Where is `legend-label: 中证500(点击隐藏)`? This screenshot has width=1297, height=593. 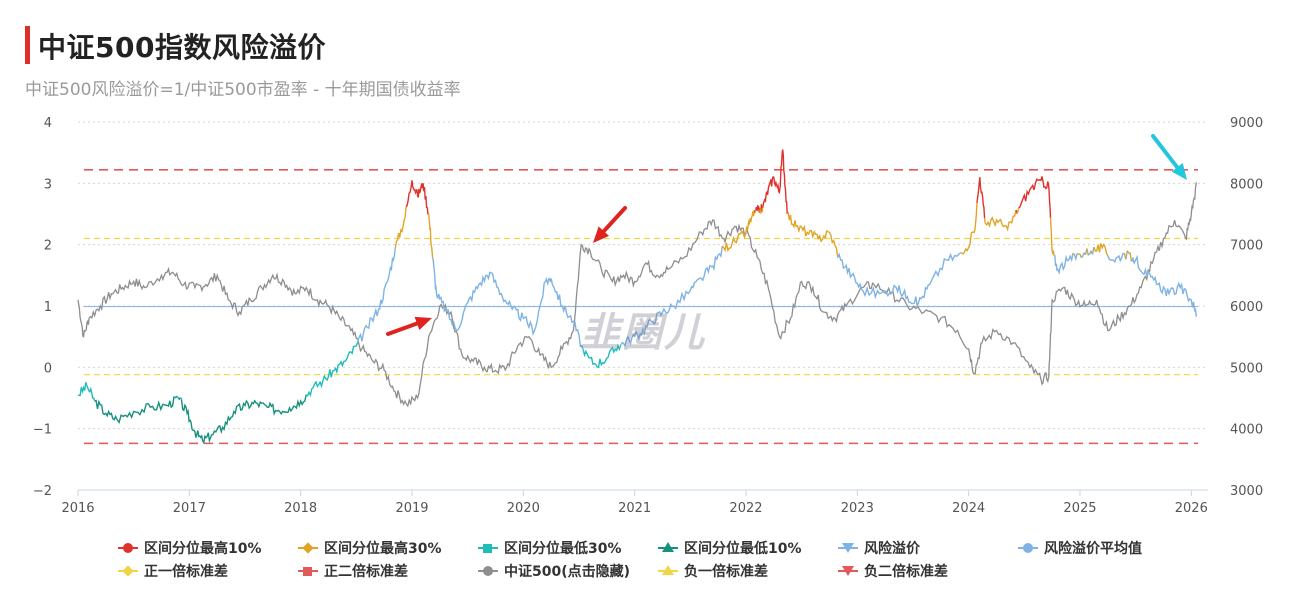
legend-label: 中证500(点击隐藏) is located at coordinates (567, 572).